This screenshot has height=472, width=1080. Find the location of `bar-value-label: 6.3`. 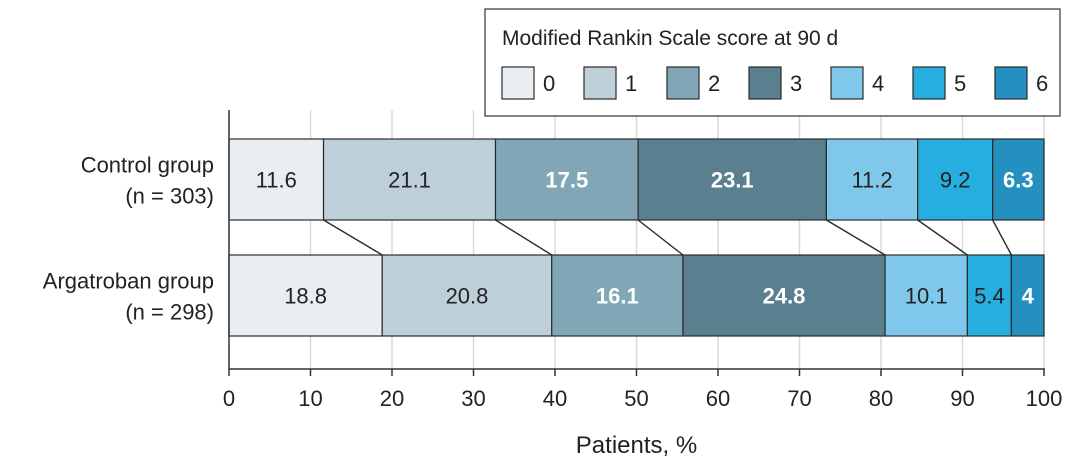

bar-value-label: 6.3 is located at coordinates (1018, 180).